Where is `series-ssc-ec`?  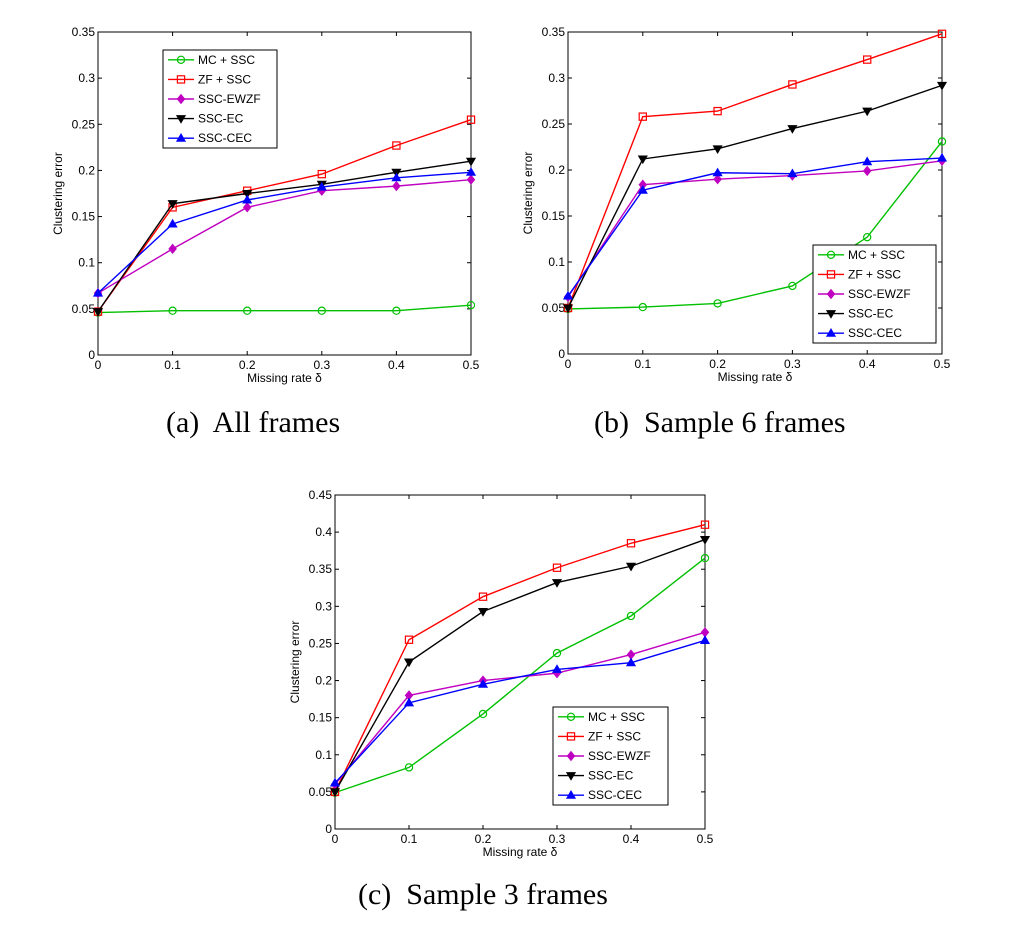 series-ssc-ec is located at coordinates (755, 197).